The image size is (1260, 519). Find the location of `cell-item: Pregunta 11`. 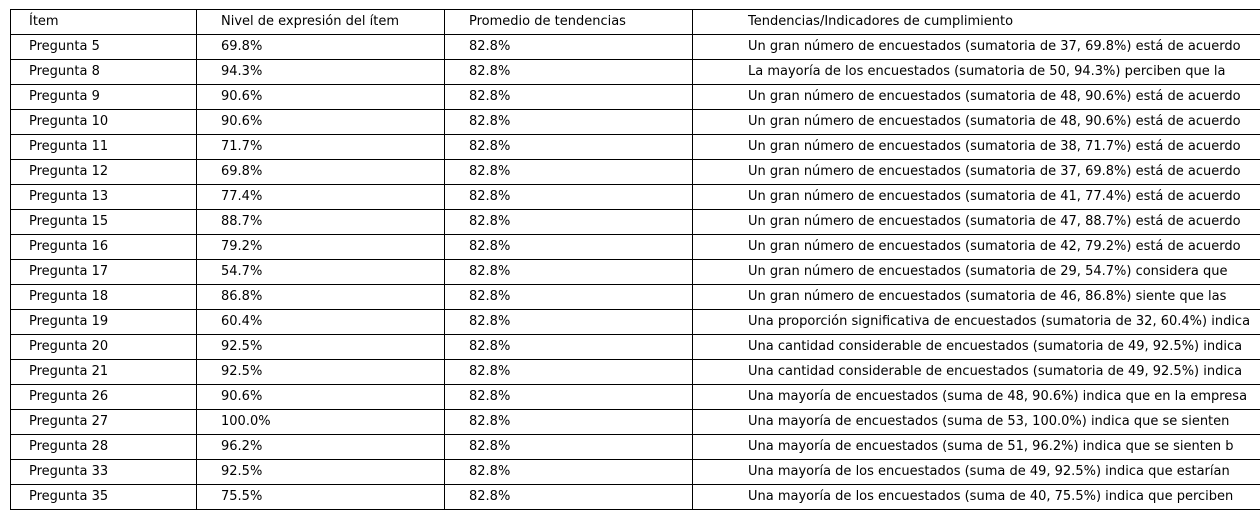

cell-item: Pregunta 11 is located at coordinates (103, 147).